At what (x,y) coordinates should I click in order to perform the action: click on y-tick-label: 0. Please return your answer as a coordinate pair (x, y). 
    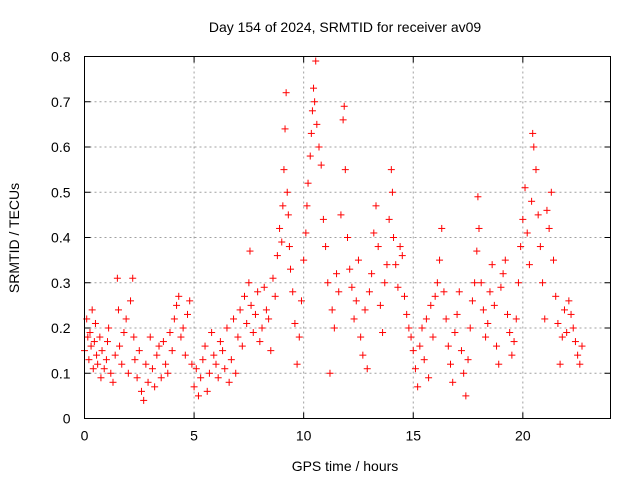
    Looking at the image, I should click on (67, 419).